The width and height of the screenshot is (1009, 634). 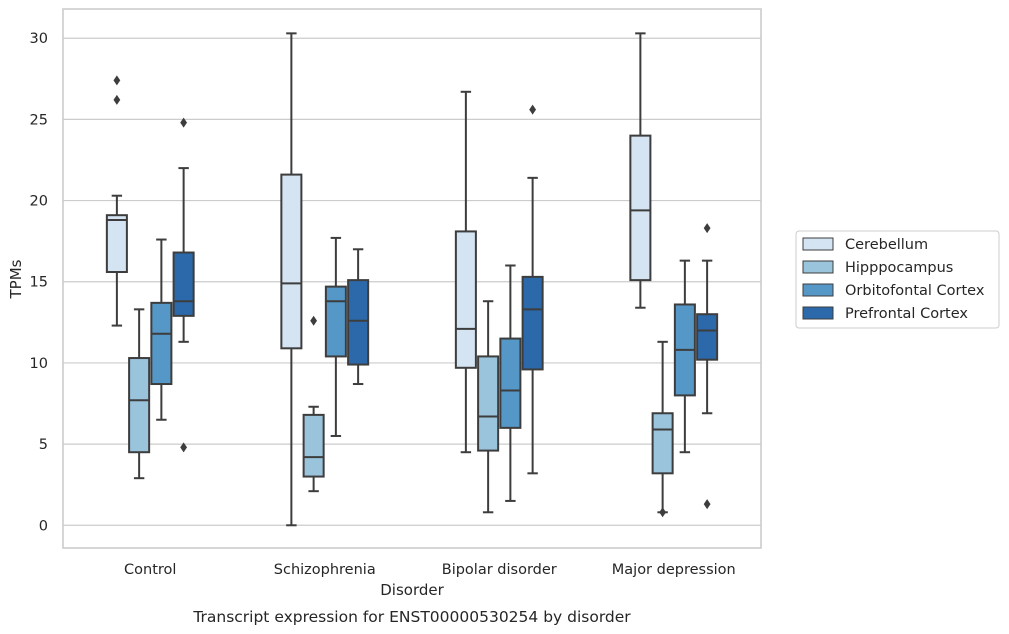 I want to click on y-tick-label: 10, so click(x=39, y=364).